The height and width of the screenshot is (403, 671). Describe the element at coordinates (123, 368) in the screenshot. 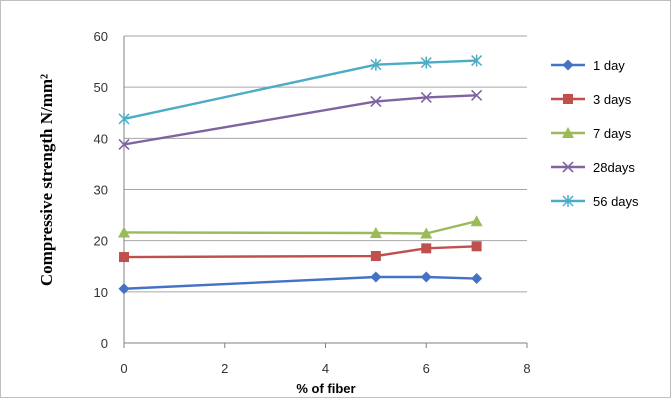

I see `x-tick-label: 0` at that location.